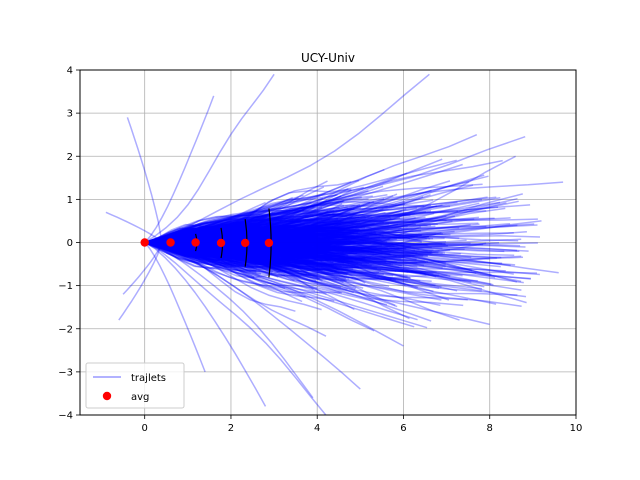  Describe the element at coordinates (65, 286) in the screenshot. I see `y-tick-label: −1` at that location.